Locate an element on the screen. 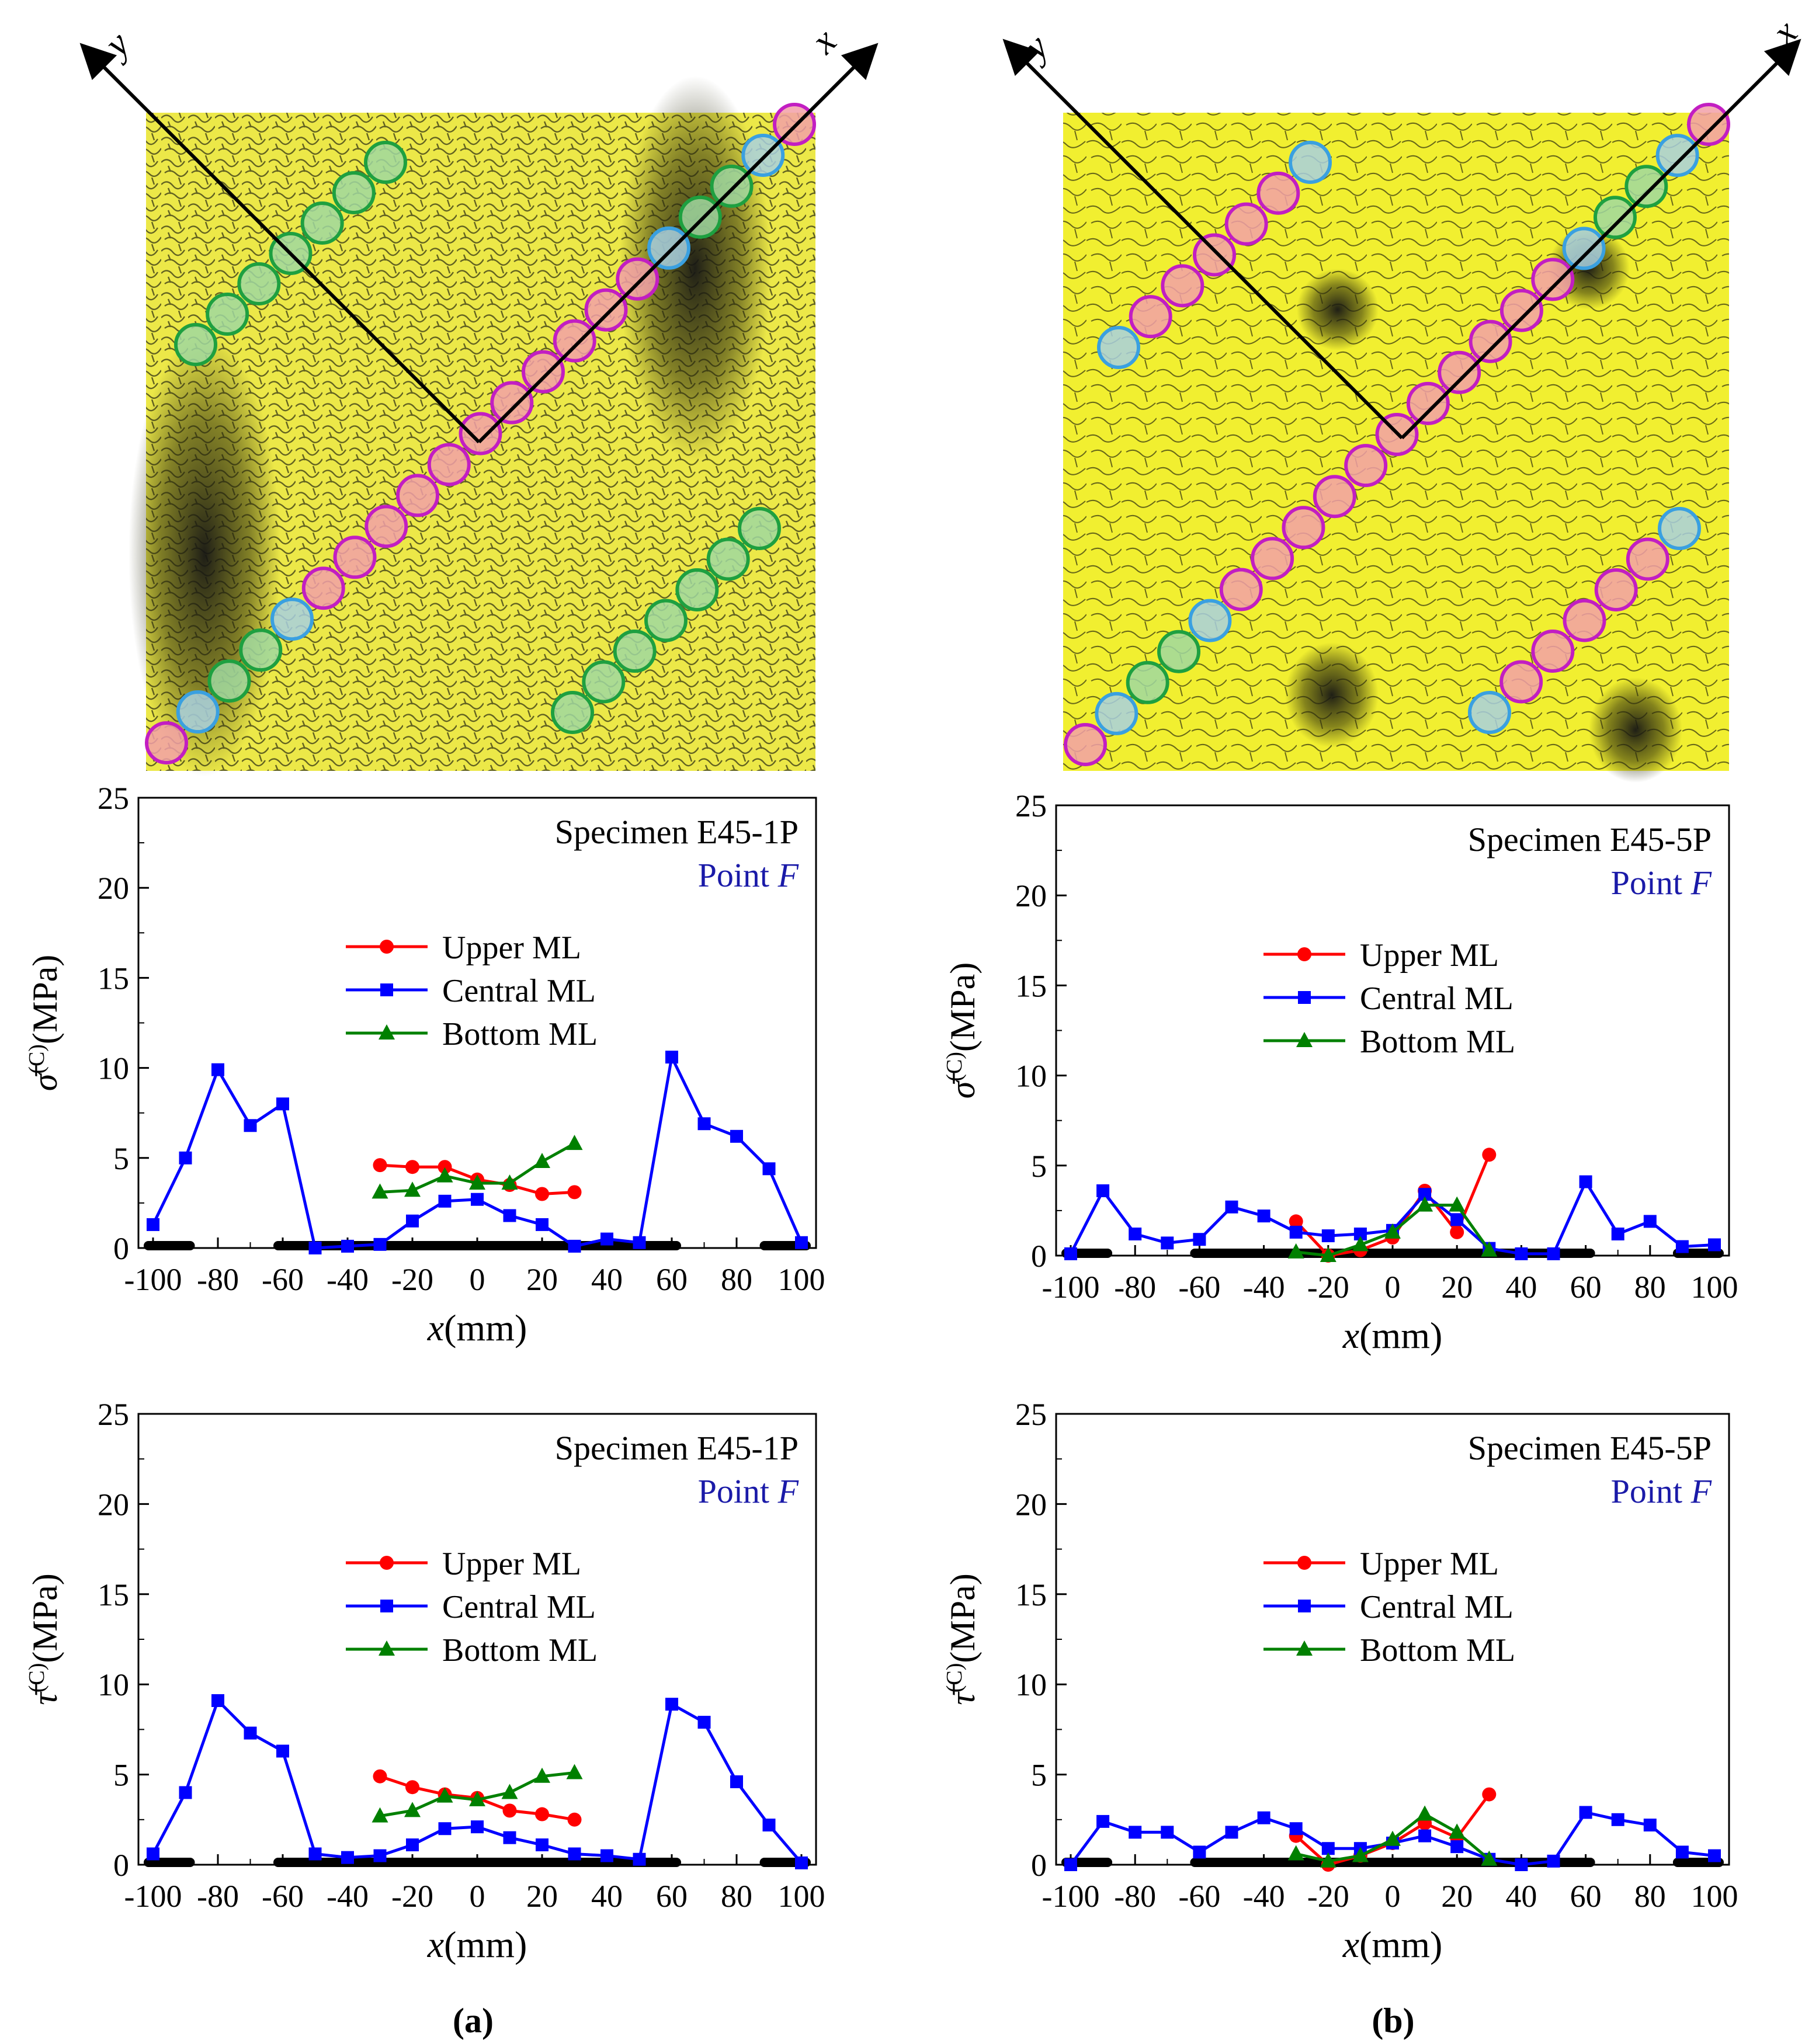 The image size is (1819, 2044). y-tick-label: 15 is located at coordinates (1031, 1594).